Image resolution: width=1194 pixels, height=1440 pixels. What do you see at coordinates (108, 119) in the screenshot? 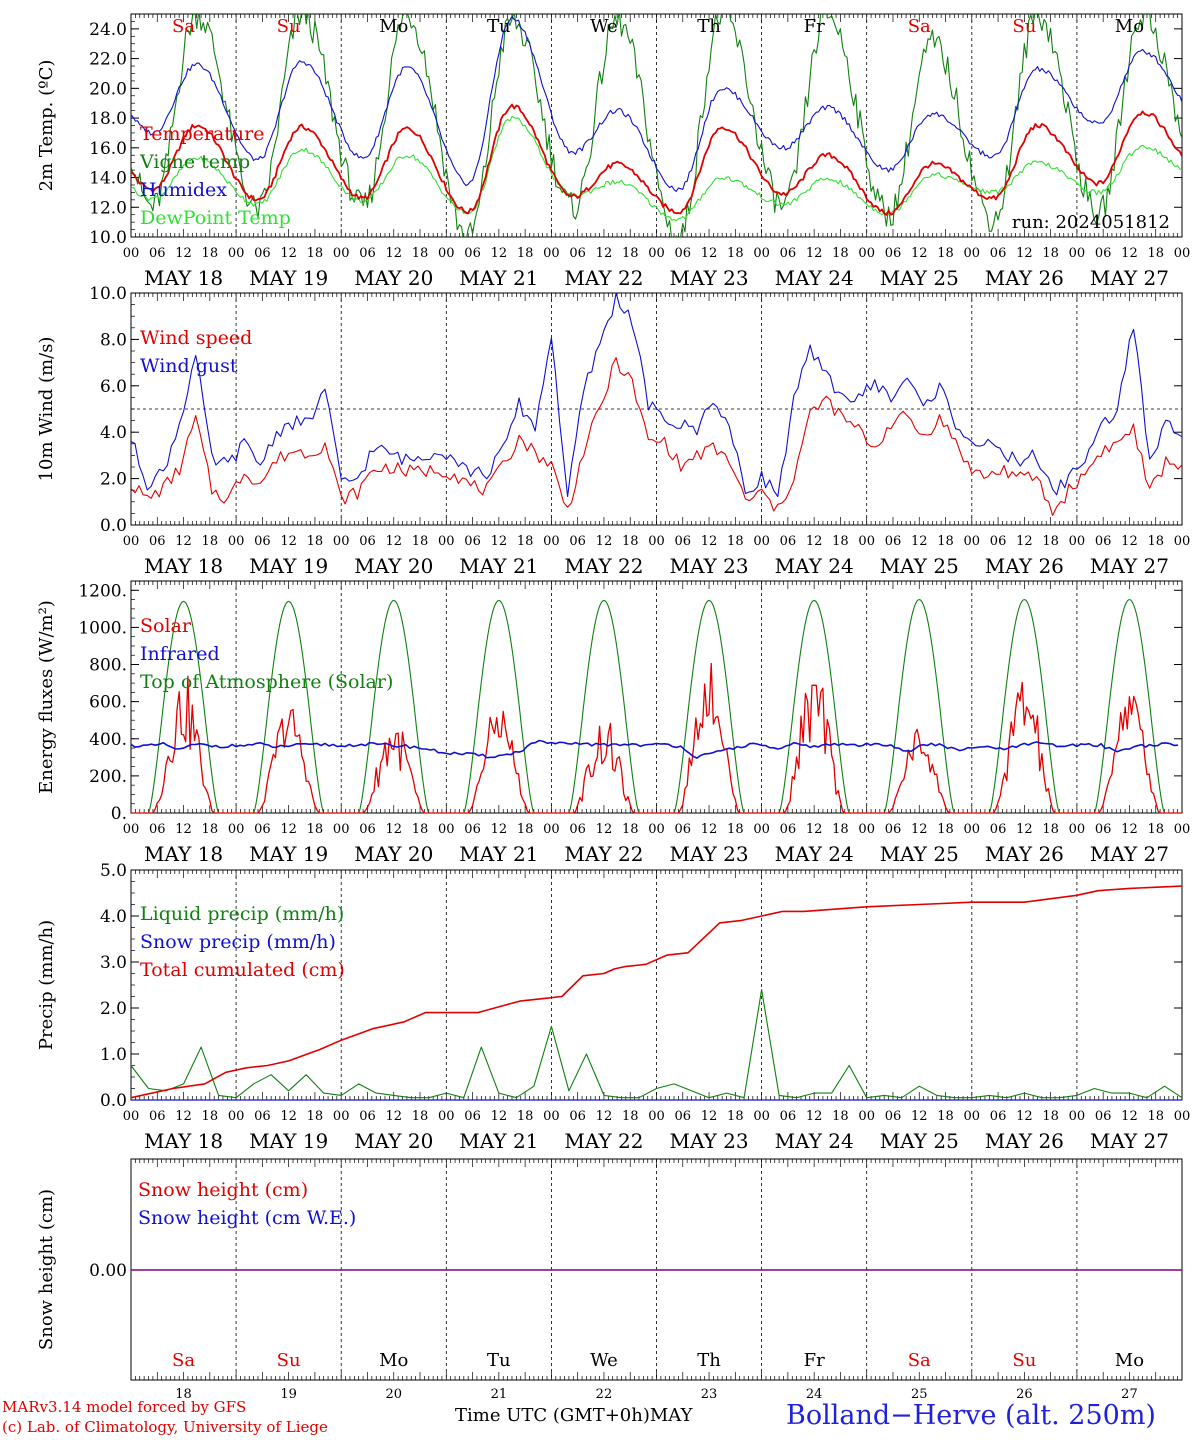
I see `y-tick-label: 18.0` at bounding box center [108, 119].